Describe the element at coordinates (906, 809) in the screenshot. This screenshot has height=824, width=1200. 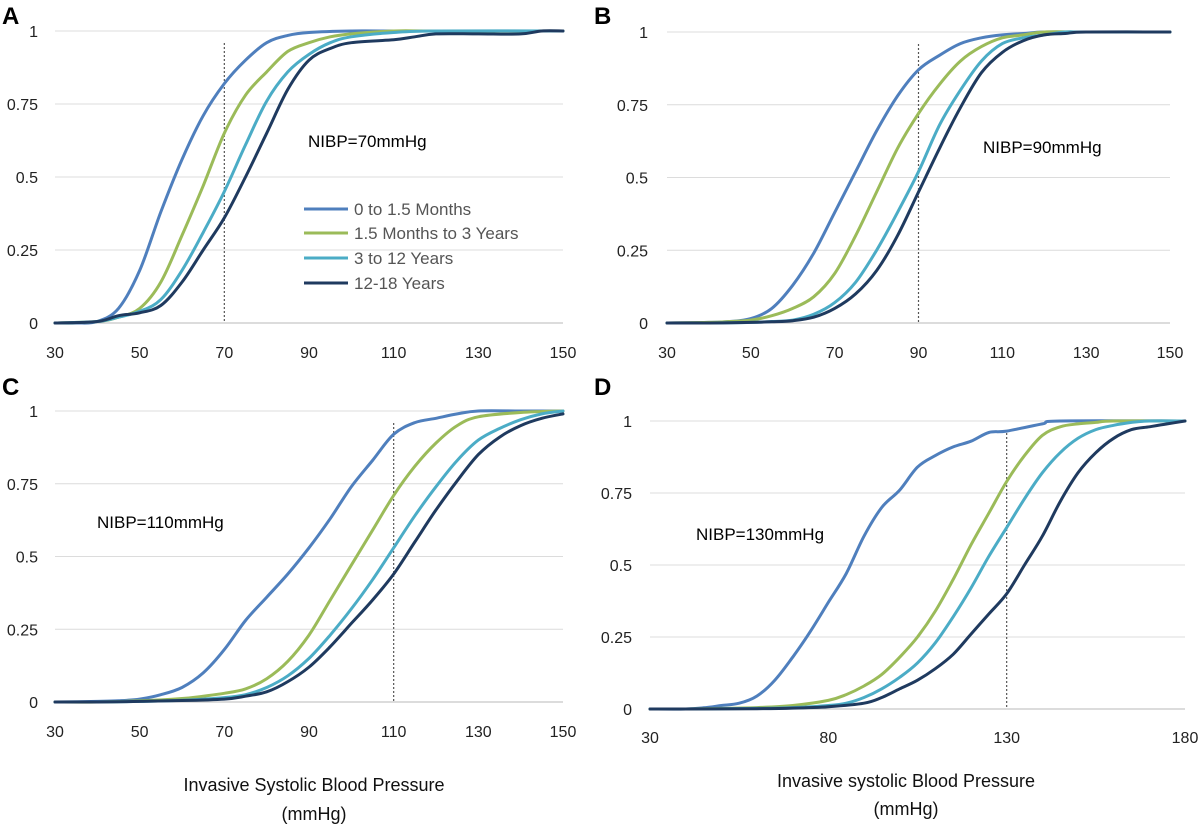
I see `x-axis-title-right-line2: (mmHg)` at that location.